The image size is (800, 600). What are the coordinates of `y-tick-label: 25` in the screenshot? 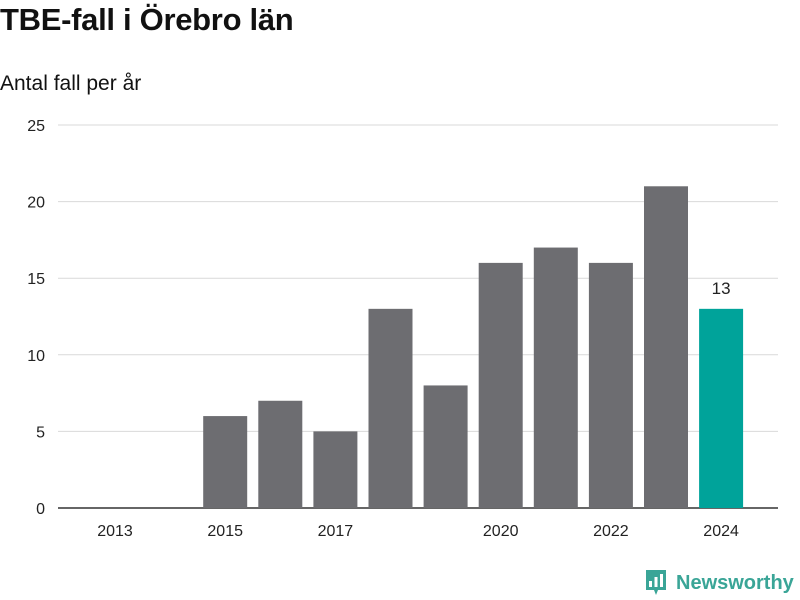 It's located at (36, 126).